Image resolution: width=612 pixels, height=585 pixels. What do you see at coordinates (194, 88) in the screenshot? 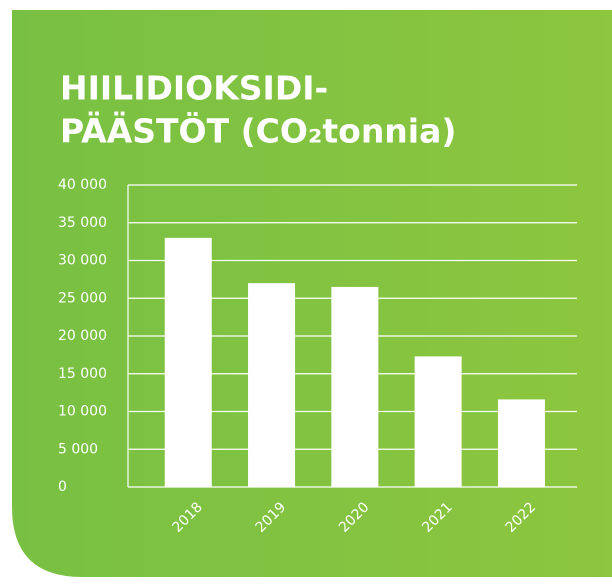
I see `chart-title: HIILIDIOKSIDI-` at bounding box center [194, 88].